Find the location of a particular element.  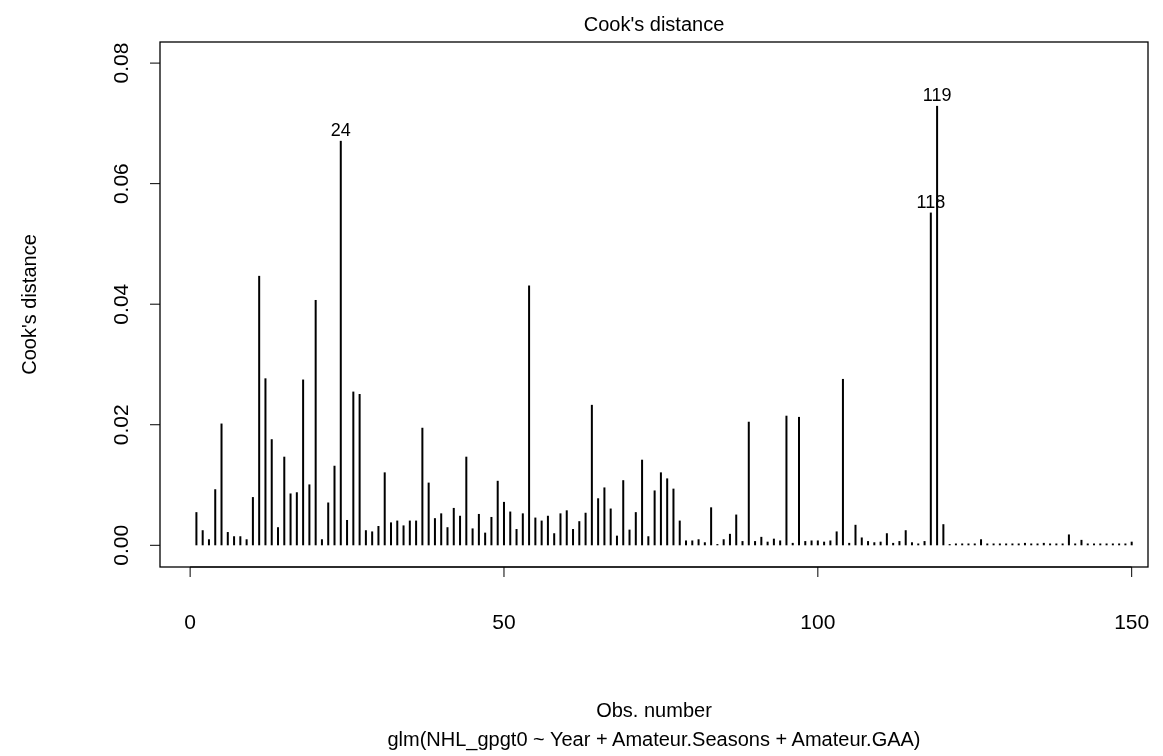

y-tick-label: 0.00 is located at coordinates (120, 545).